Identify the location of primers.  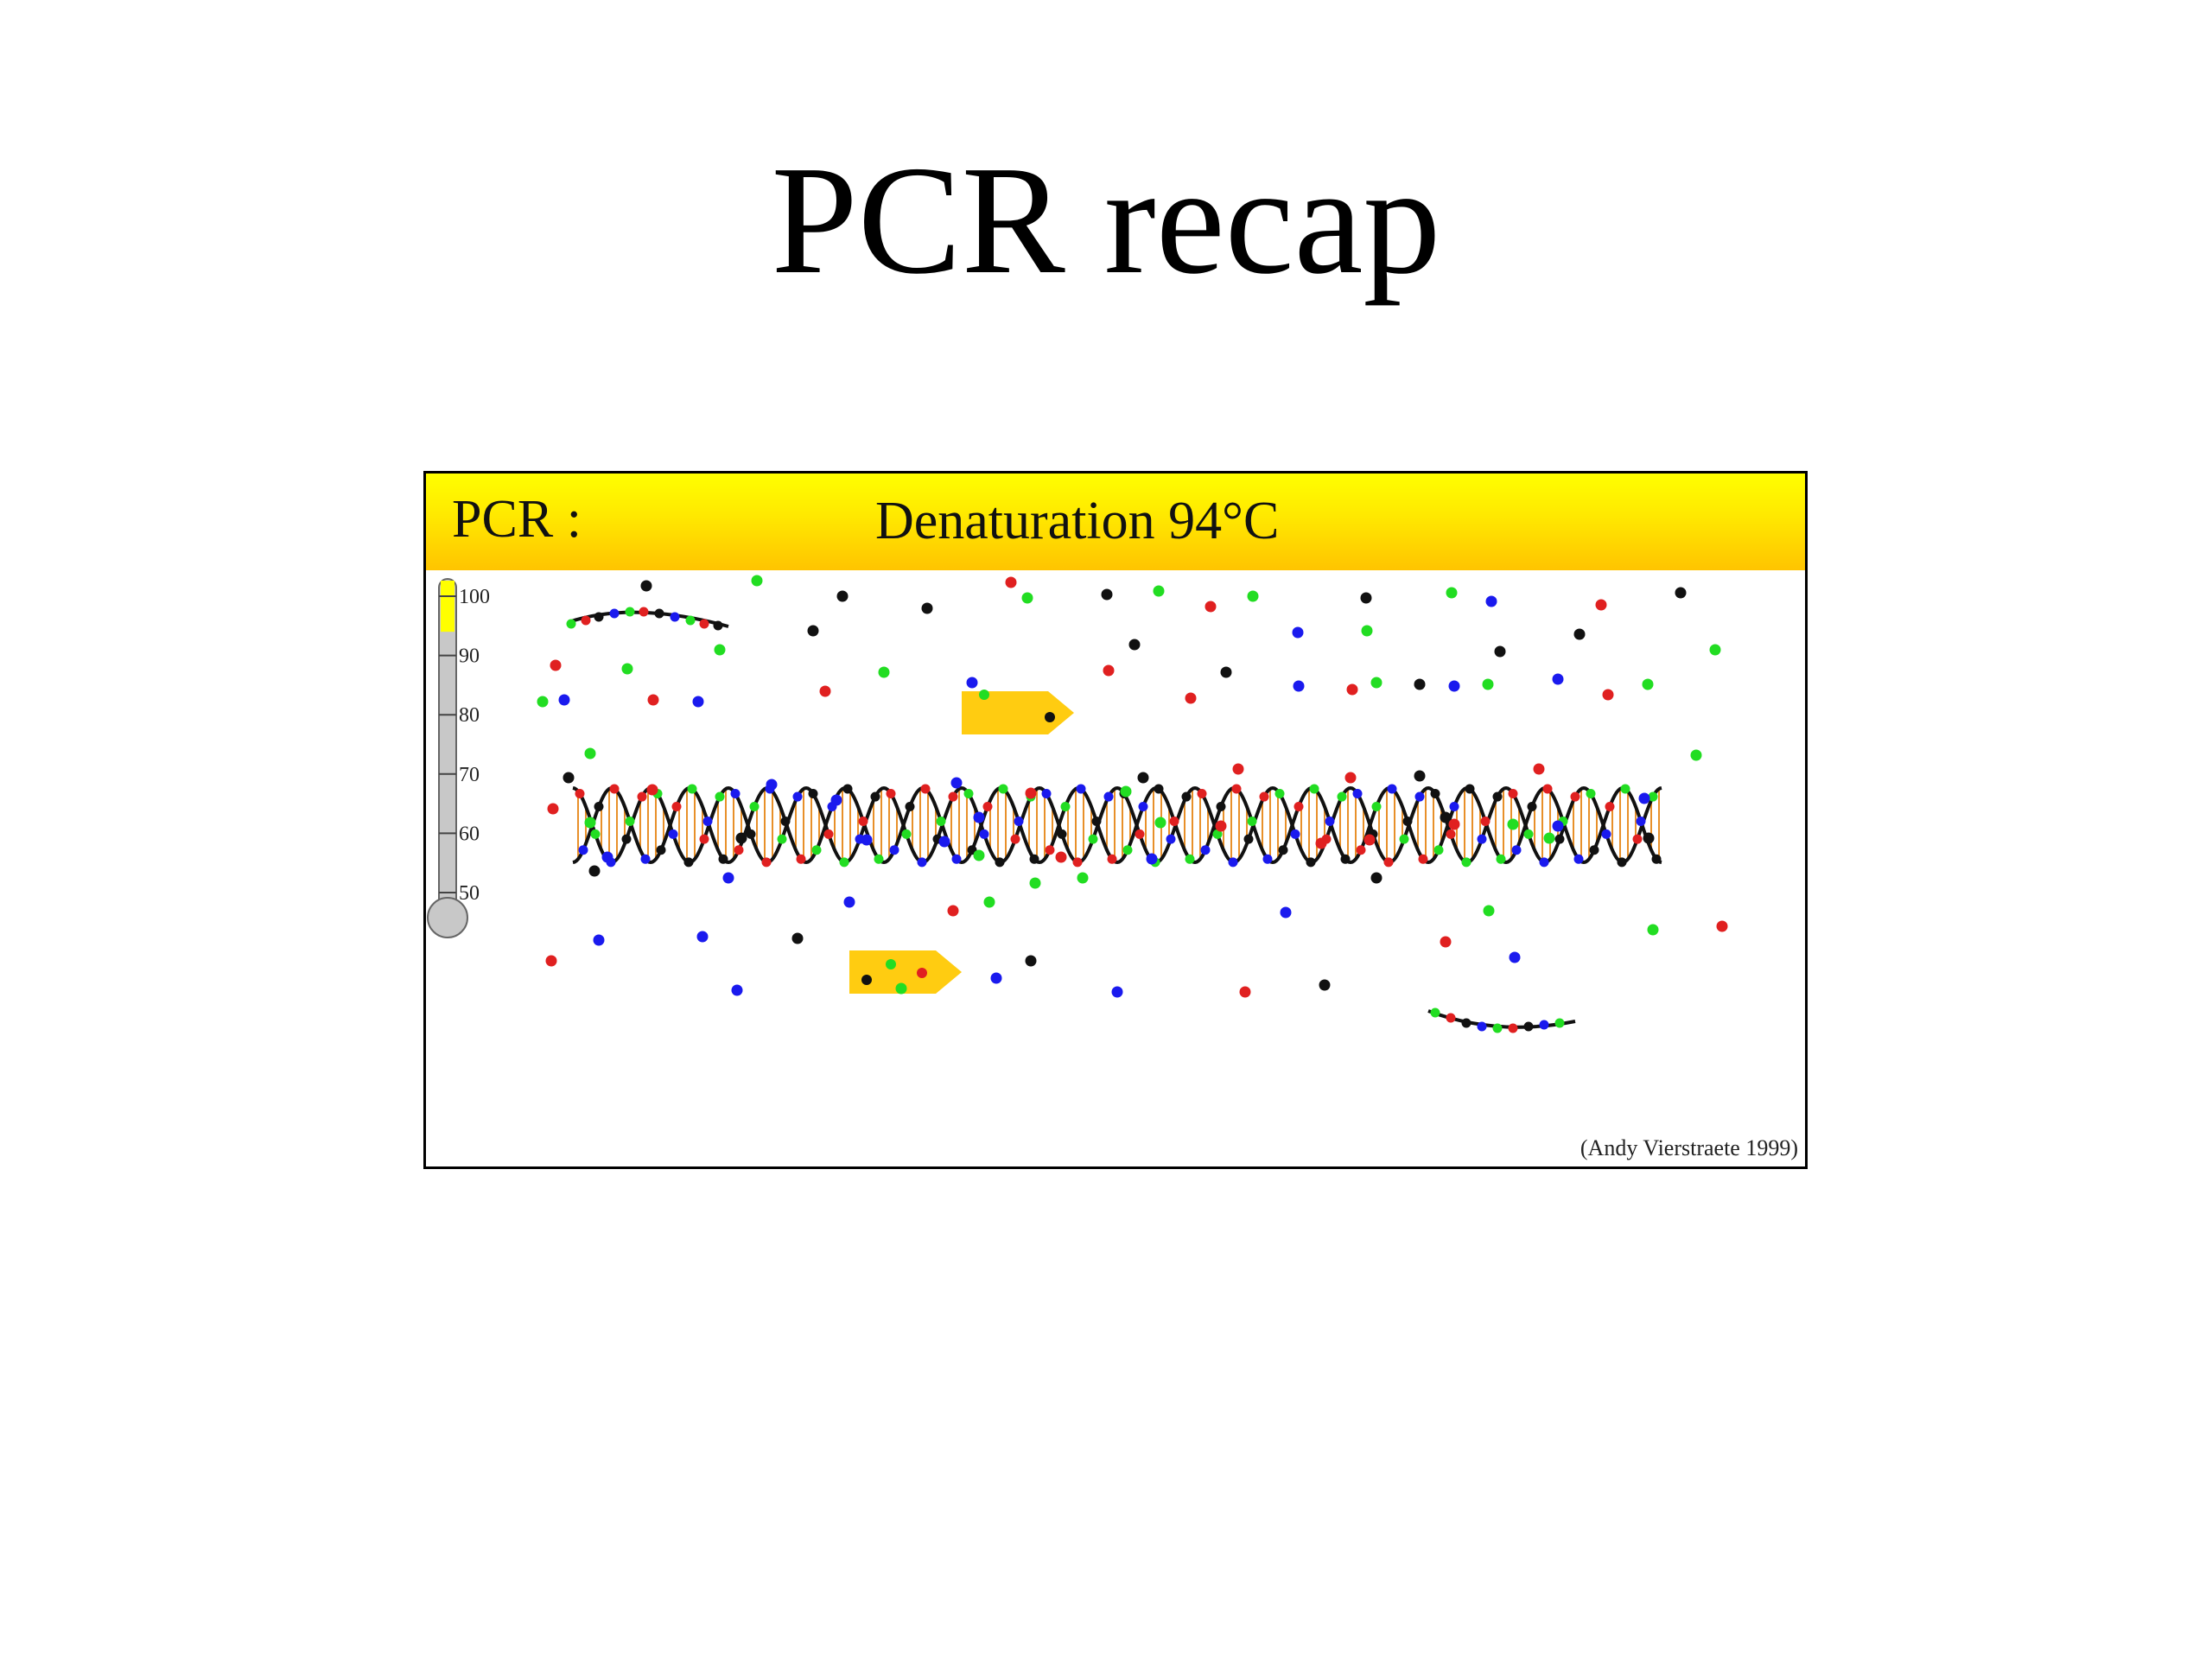
(961, 842).